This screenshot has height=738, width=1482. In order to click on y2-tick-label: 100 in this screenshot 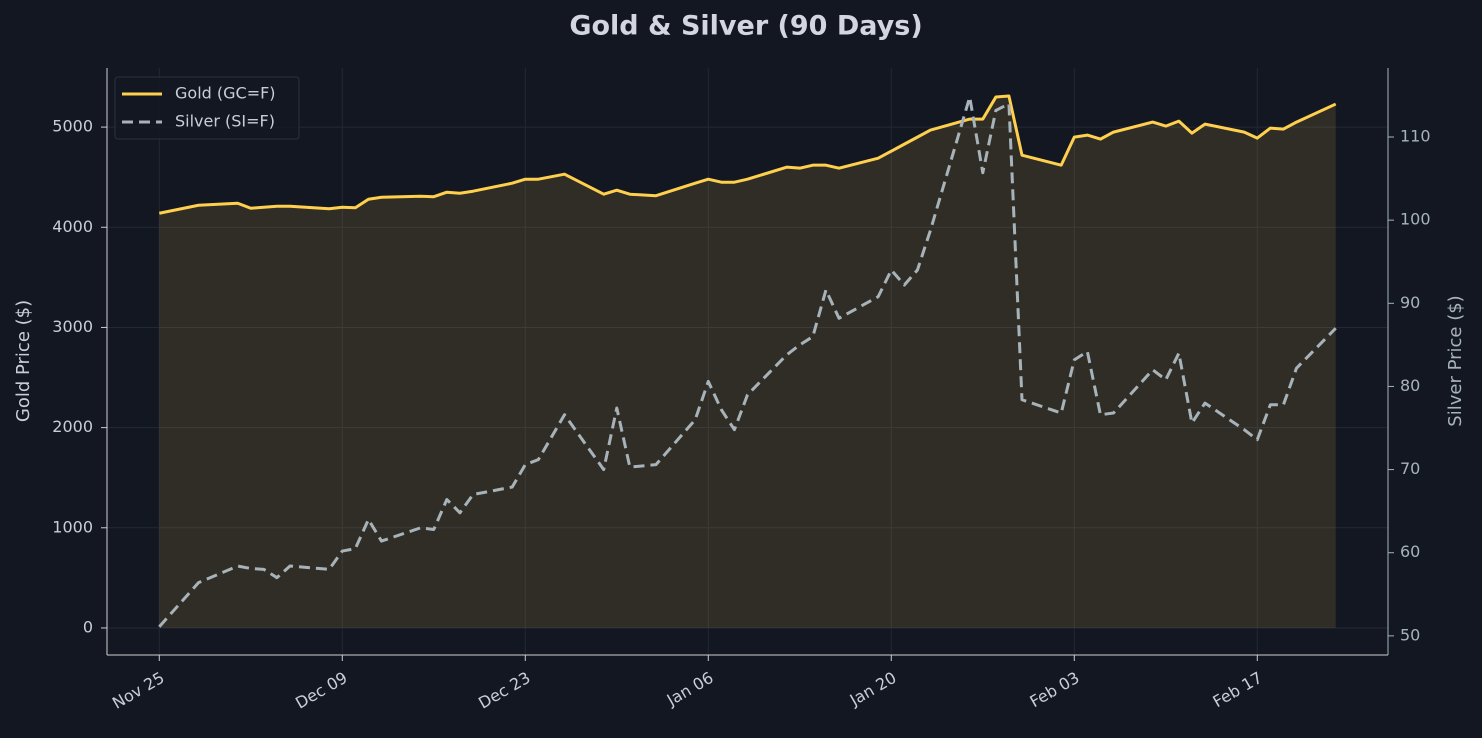, I will do `click(1415, 219)`.